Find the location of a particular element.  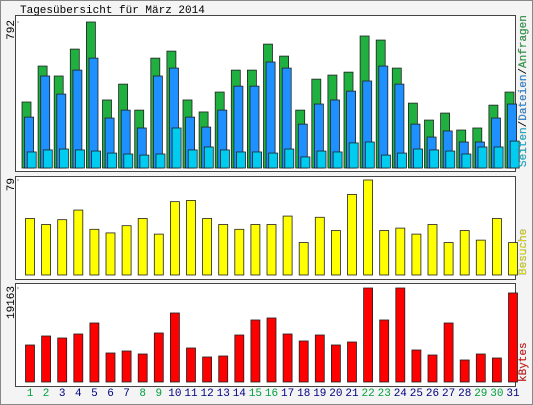

x-tick-label: 28 is located at coordinates (464, 394).